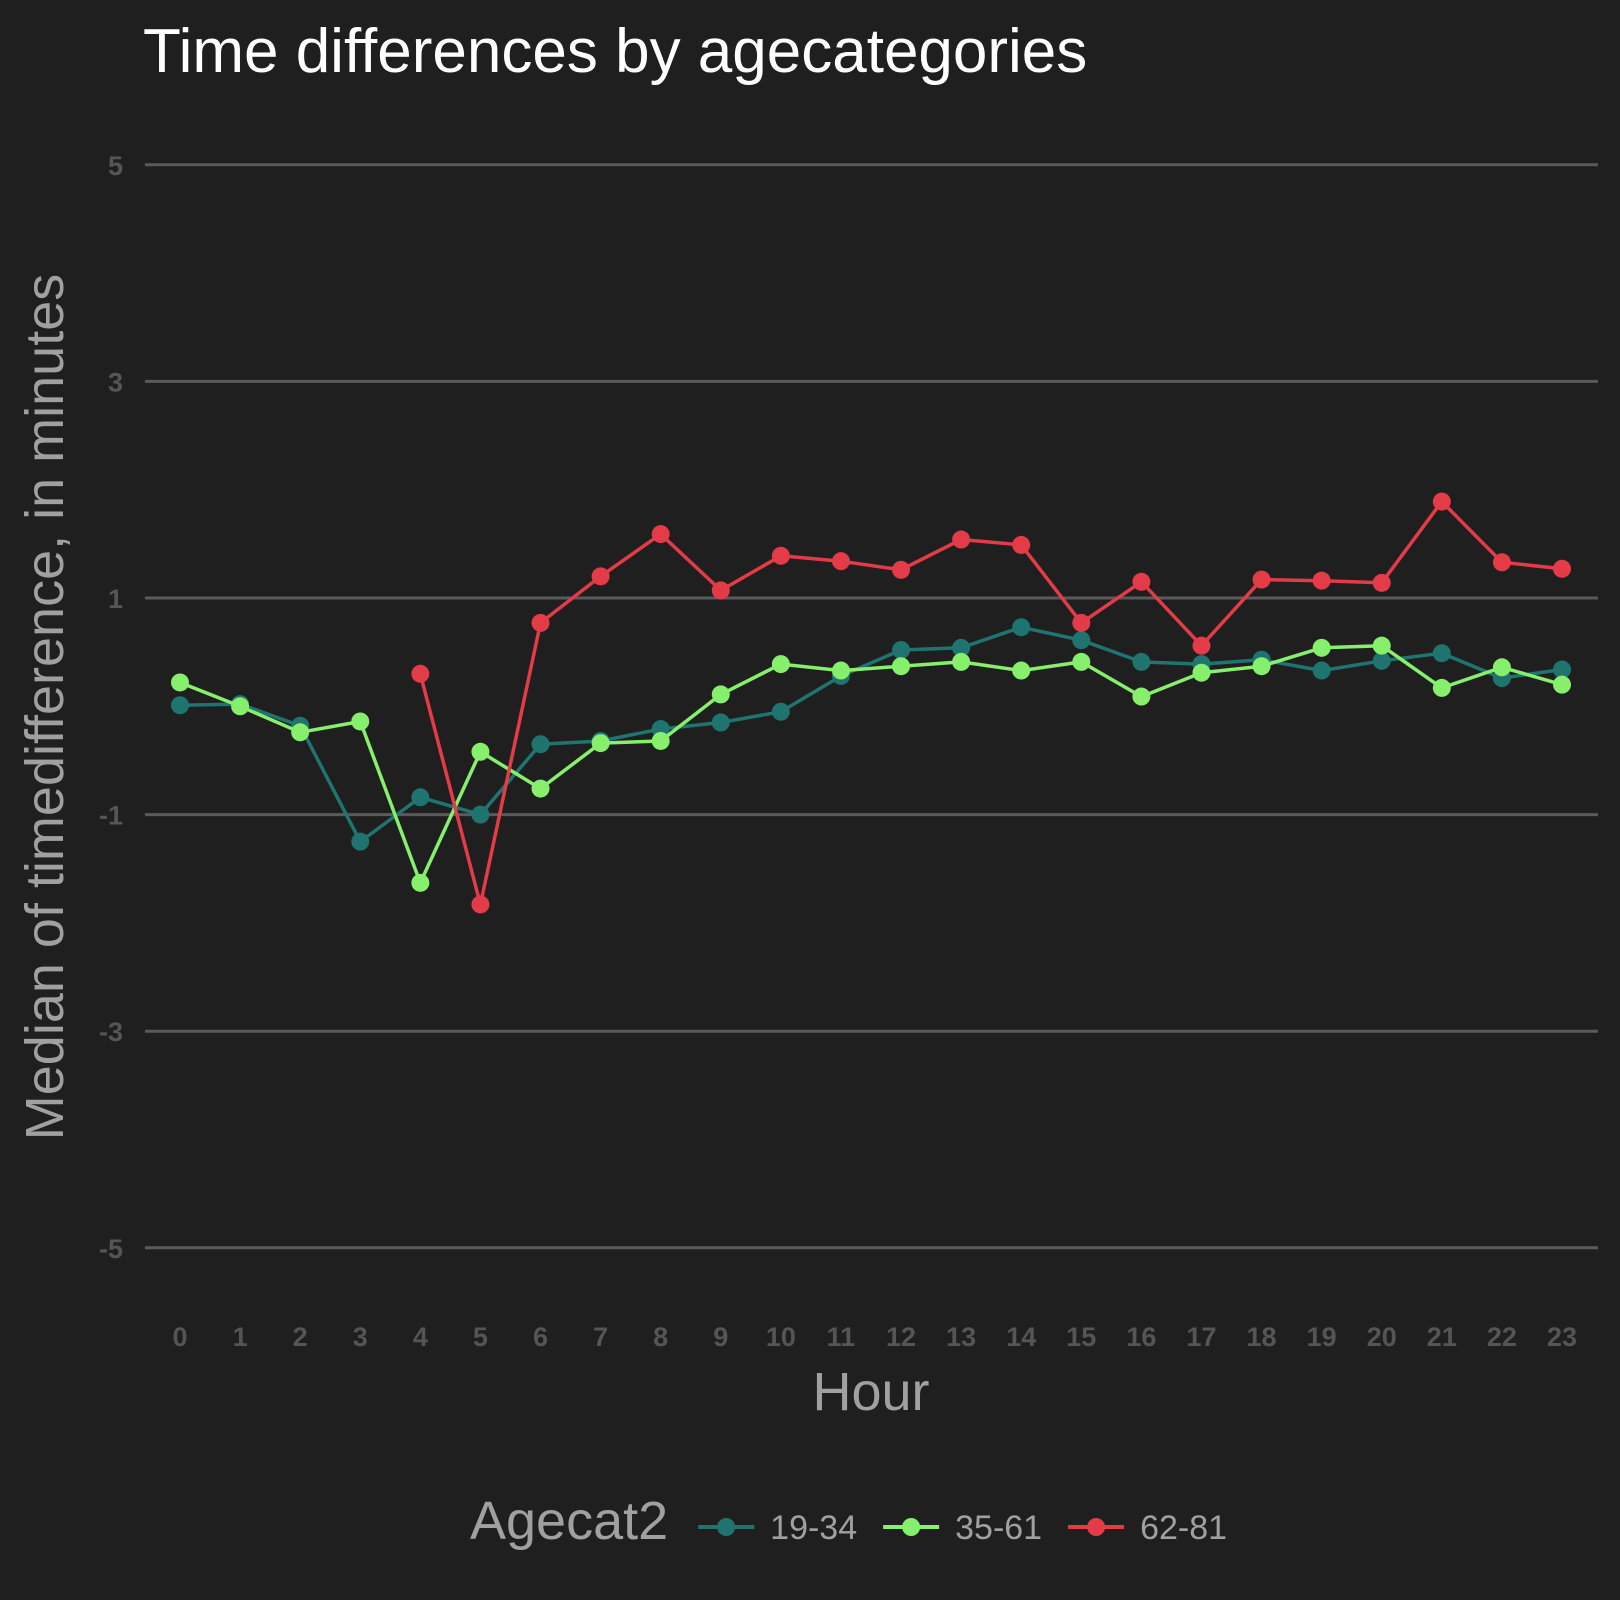  What do you see at coordinates (111, 707) in the screenshot?
I see `y-axis-ticks: 5 3 1 -1 -3 -5` at bounding box center [111, 707].